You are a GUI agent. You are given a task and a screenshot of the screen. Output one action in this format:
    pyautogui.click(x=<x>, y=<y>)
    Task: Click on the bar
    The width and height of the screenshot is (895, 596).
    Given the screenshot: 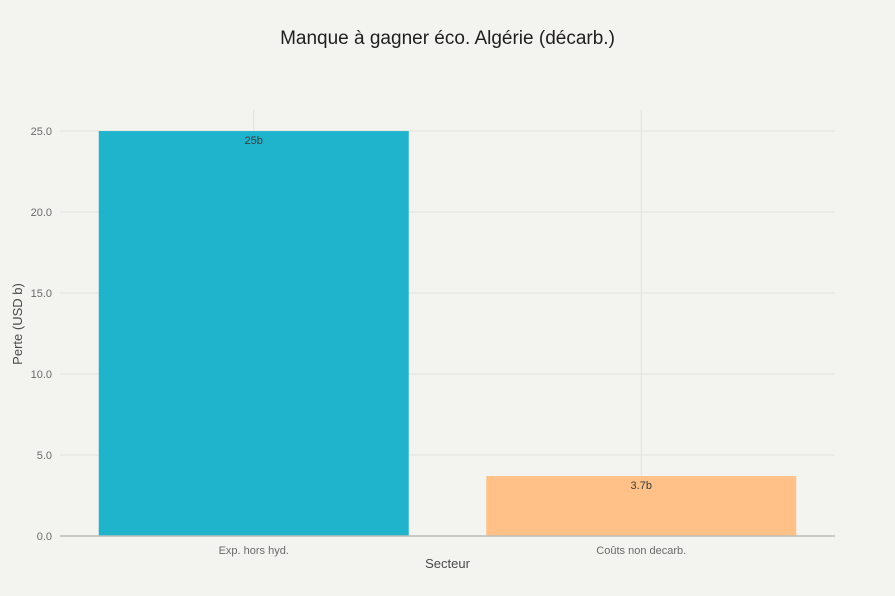 What is the action you would take?
    pyautogui.click(x=641, y=506)
    